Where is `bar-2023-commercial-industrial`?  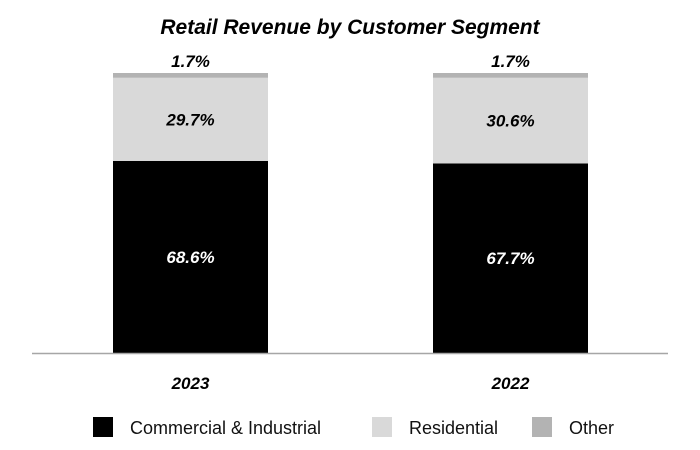 bar-2023-commercial-industrial is located at coordinates (190, 256).